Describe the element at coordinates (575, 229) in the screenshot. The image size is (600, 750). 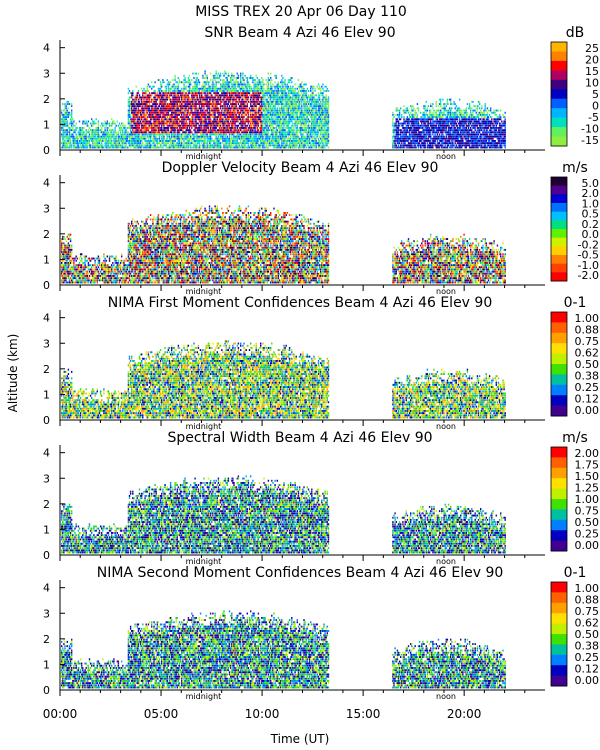
I see `colorbar: 5.02.01.00.50.20.0-0.2-0.5-1.0-2.0` at that location.